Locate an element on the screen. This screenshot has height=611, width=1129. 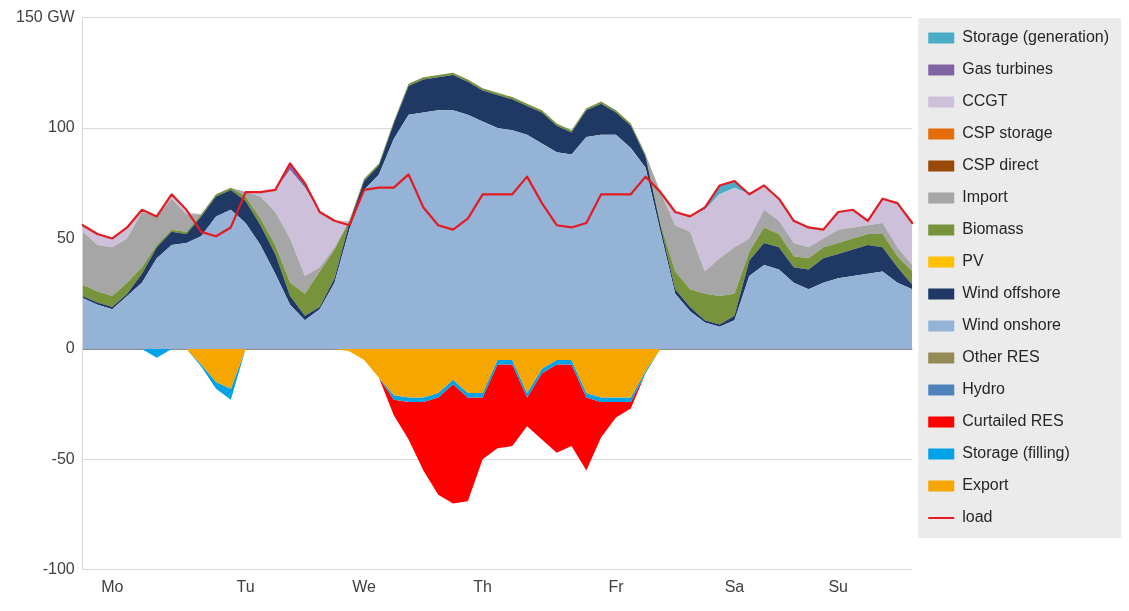
legend-label: Curtailed RES is located at coordinates (1013, 421).